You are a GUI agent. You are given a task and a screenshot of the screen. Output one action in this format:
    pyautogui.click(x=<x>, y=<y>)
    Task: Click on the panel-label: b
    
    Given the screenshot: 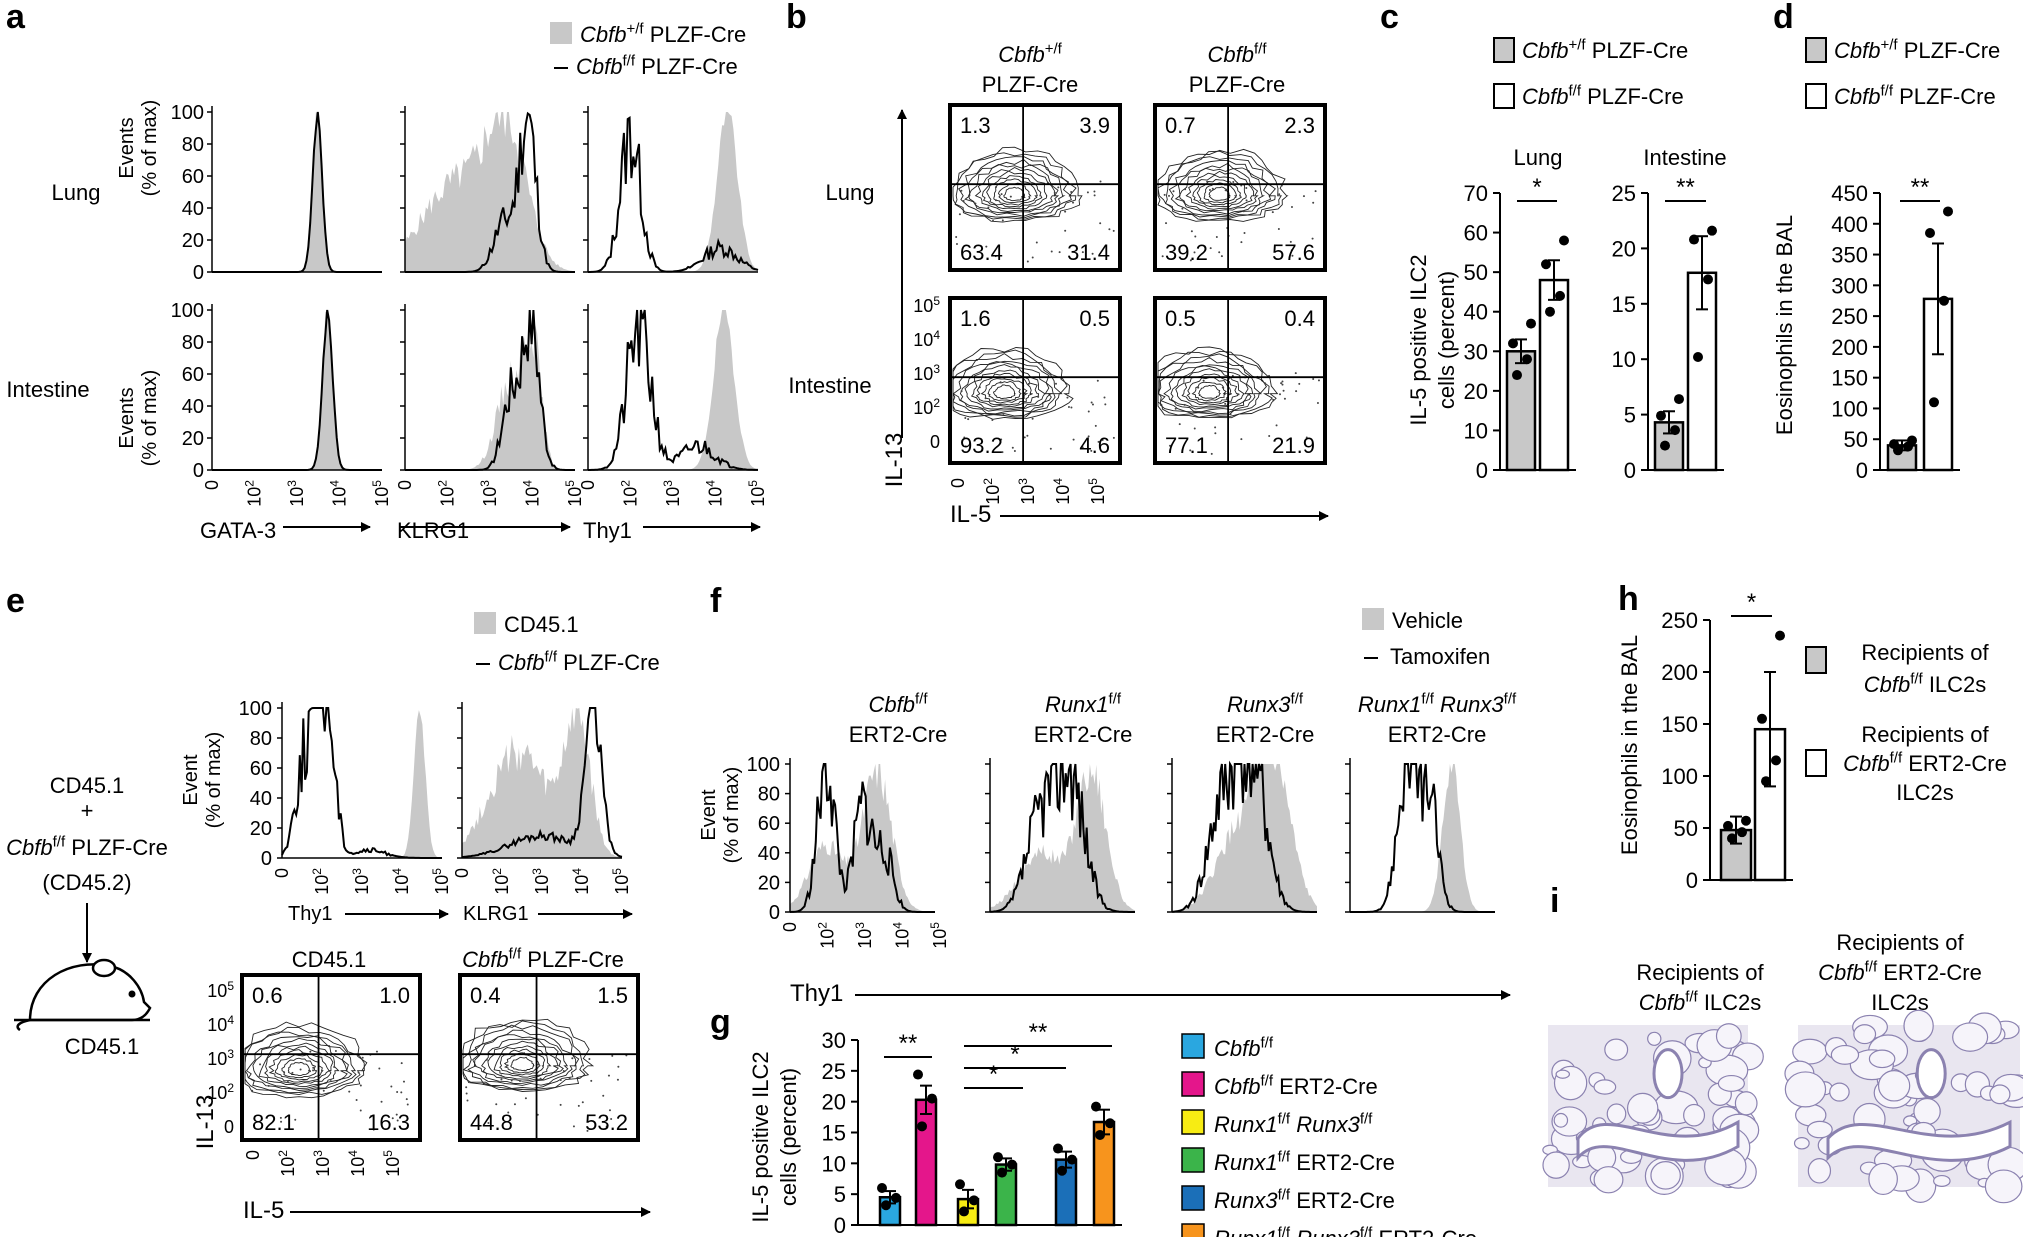 What is the action you would take?
    pyautogui.click(x=796, y=18)
    